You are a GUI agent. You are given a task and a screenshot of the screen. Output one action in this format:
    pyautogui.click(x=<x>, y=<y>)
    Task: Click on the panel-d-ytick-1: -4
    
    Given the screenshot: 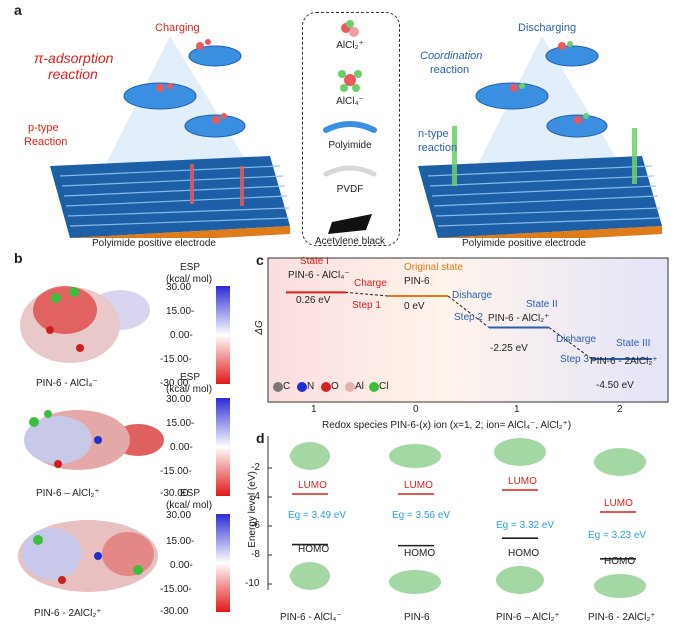 What is the action you would take?
    pyautogui.click(x=255, y=496)
    